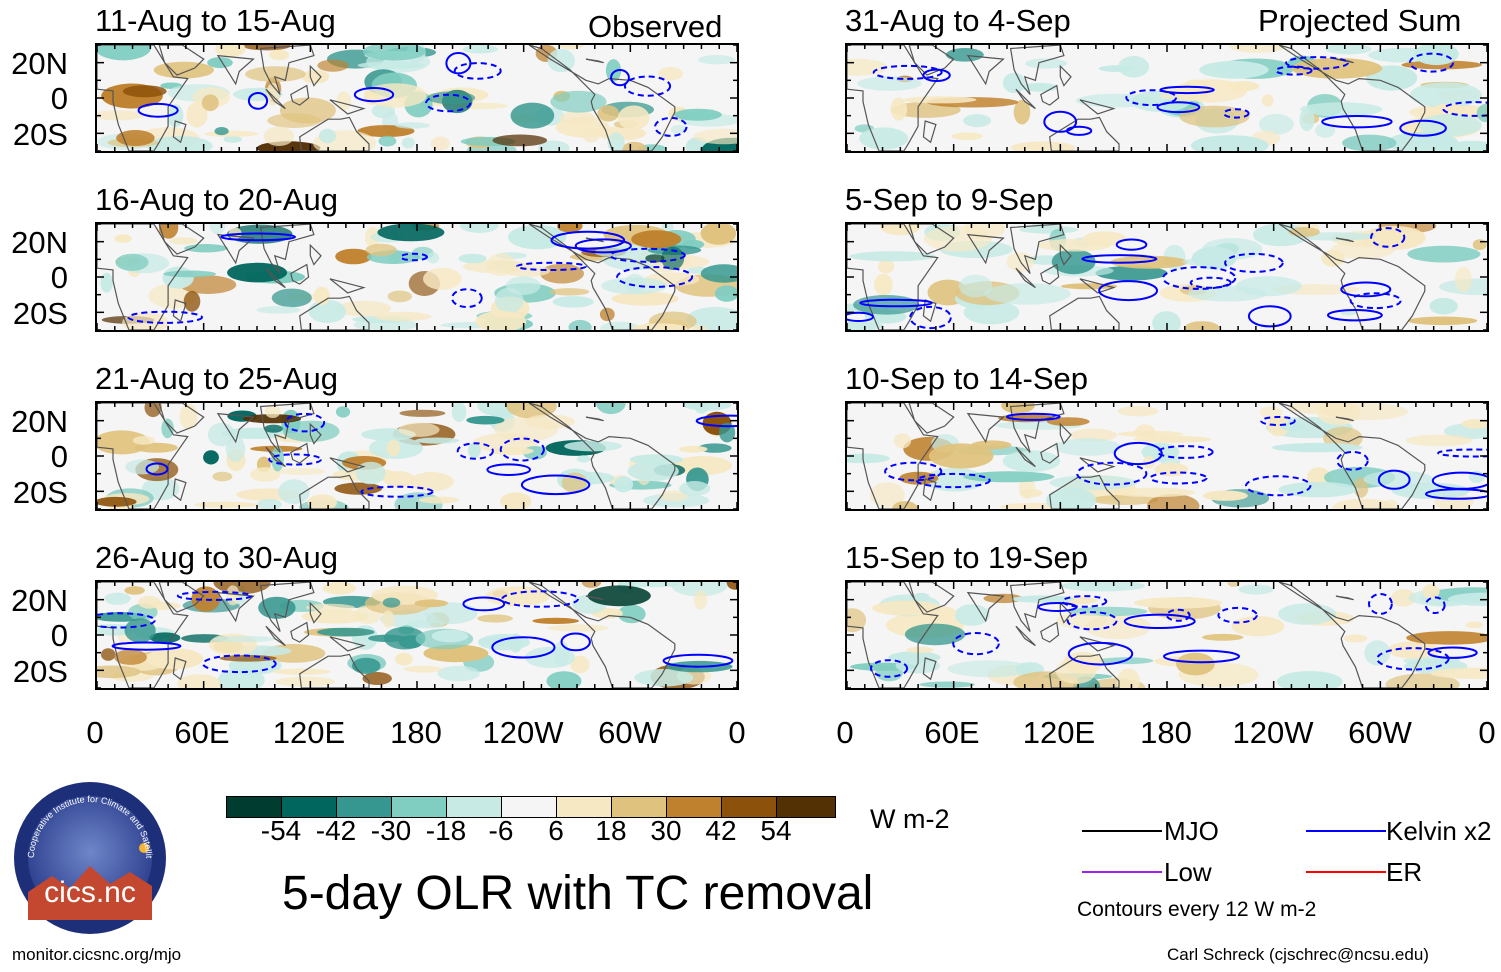 Image resolution: width=1501 pixels, height=972 pixels. What do you see at coordinates (1298, 954) in the screenshot?
I see `credit-text: Carl Schreck (cjschrec@ncsu.edu)` at bounding box center [1298, 954].